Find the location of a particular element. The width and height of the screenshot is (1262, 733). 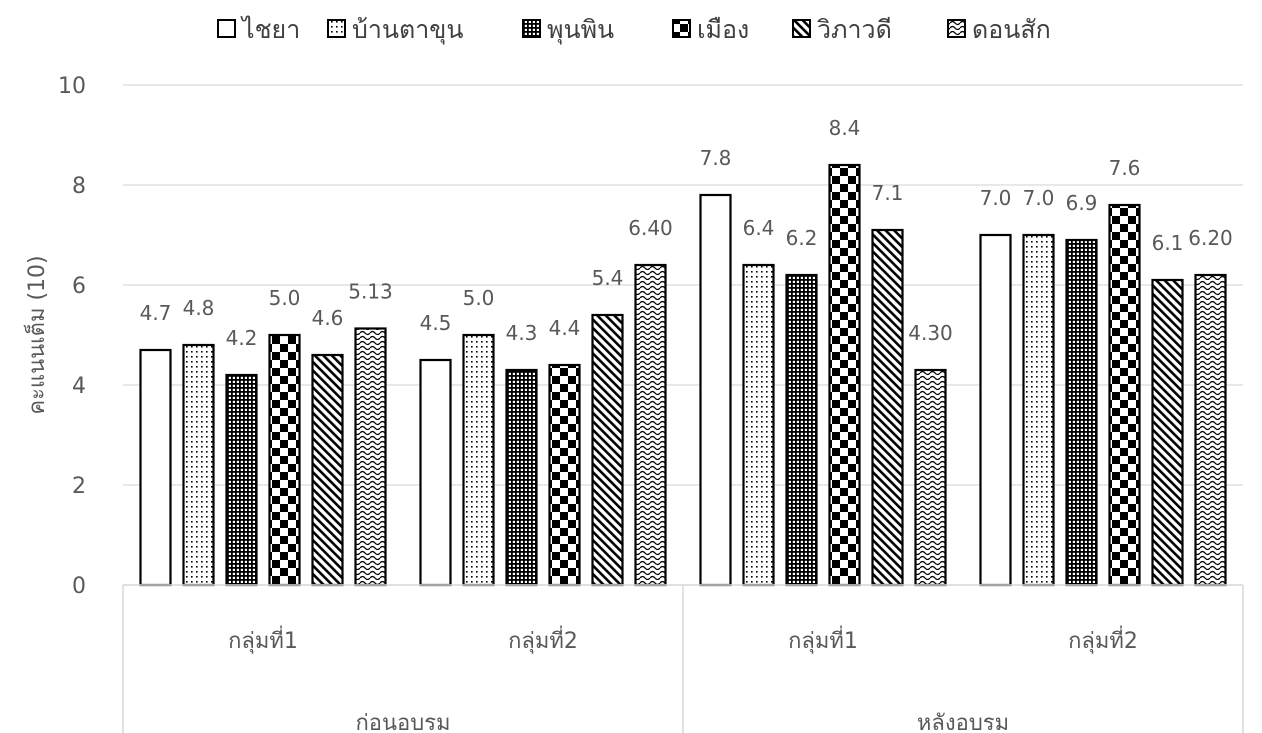

legend-item: ดอนสัก is located at coordinates (999, 29).